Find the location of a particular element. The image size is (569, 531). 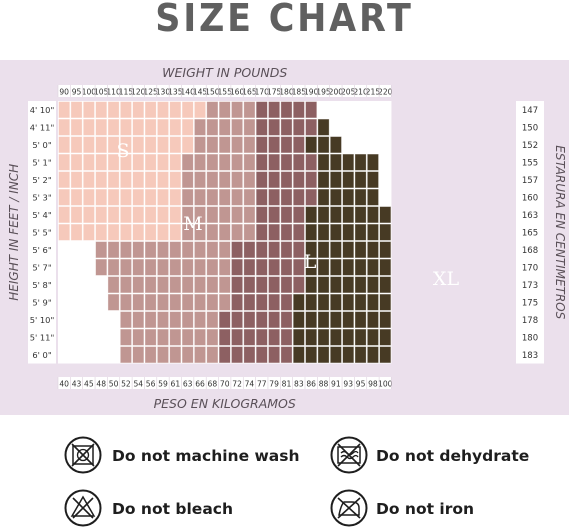

feet-tick: 5' 9" is located at coordinates (41, 302).